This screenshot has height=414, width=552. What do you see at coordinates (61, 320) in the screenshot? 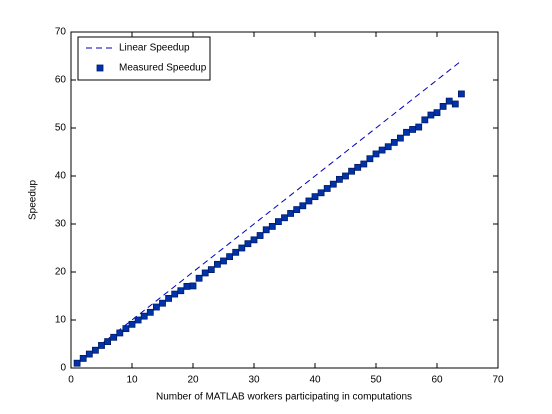
I see `y-tick-label: 10` at bounding box center [61, 320].